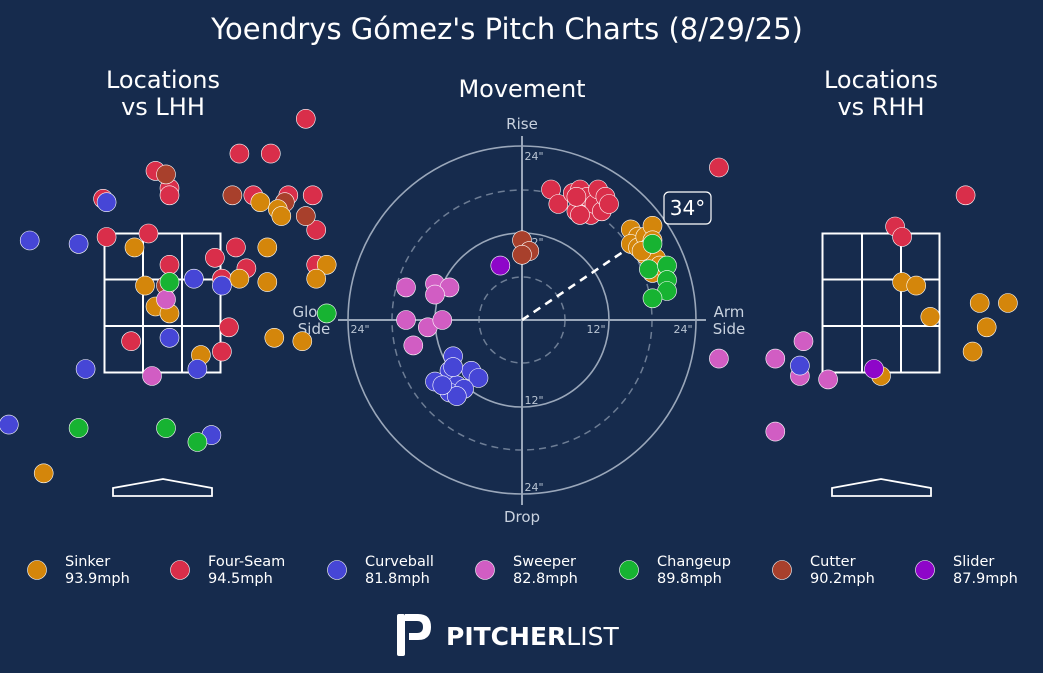 This screenshot has width=1043, height=673. What do you see at coordinates (880, 107) in the screenshot?
I see `rhh-title-line-2: vs RHH` at bounding box center [880, 107].